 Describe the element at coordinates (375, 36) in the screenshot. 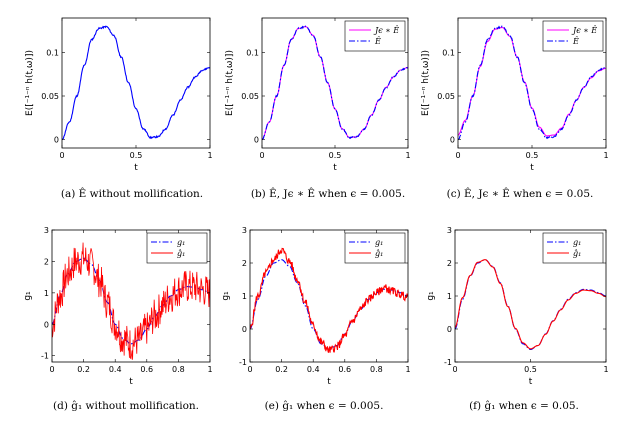

I see `legend: Jϵ ∗ Ê Ê` at that location.